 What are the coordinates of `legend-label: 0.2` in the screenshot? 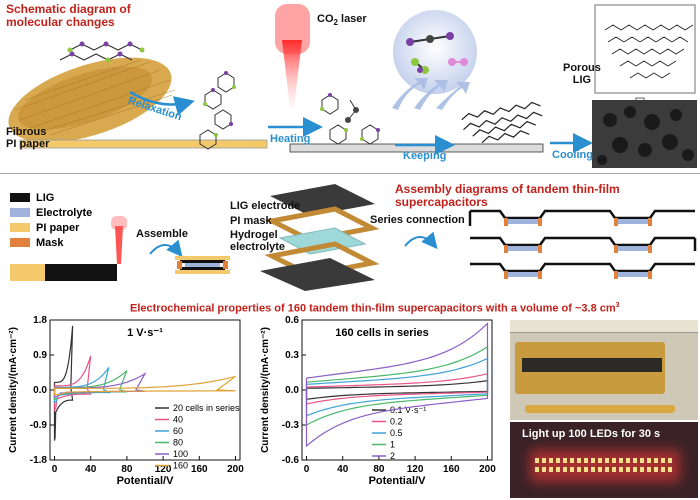 It's located at (396, 422).